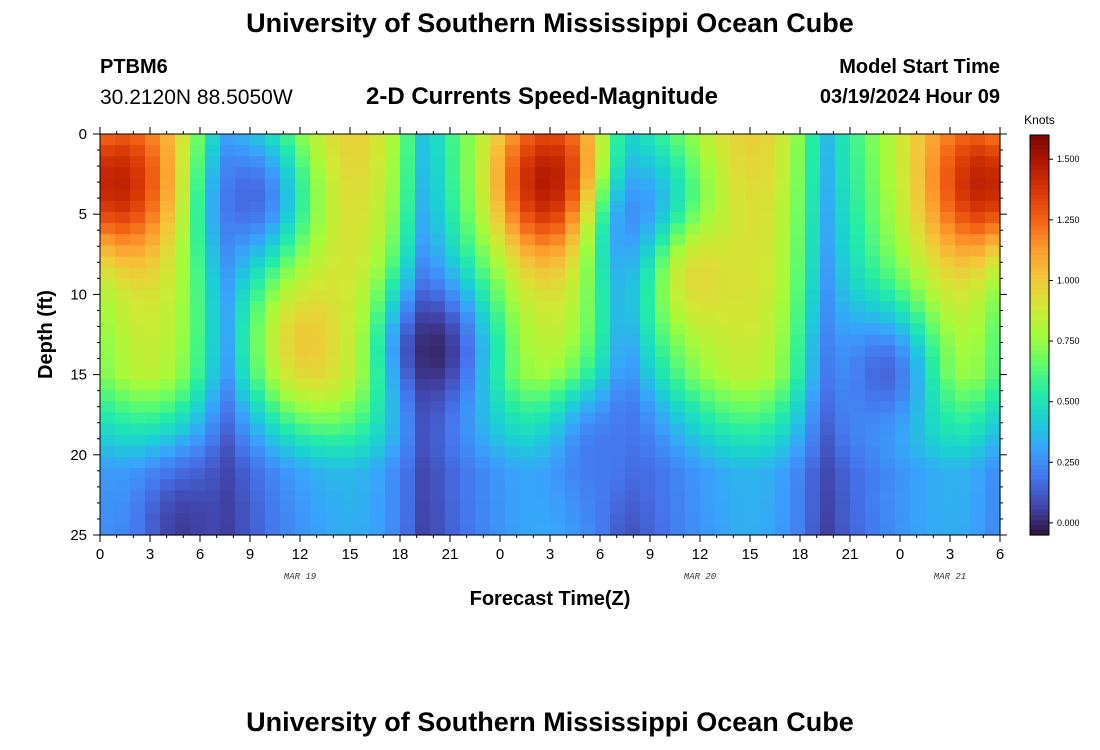 This screenshot has width=1100, height=750. What do you see at coordinates (1068, 341) in the screenshot?
I see `colorbar-tick-label: 0.750` at bounding box center [1068, 341].